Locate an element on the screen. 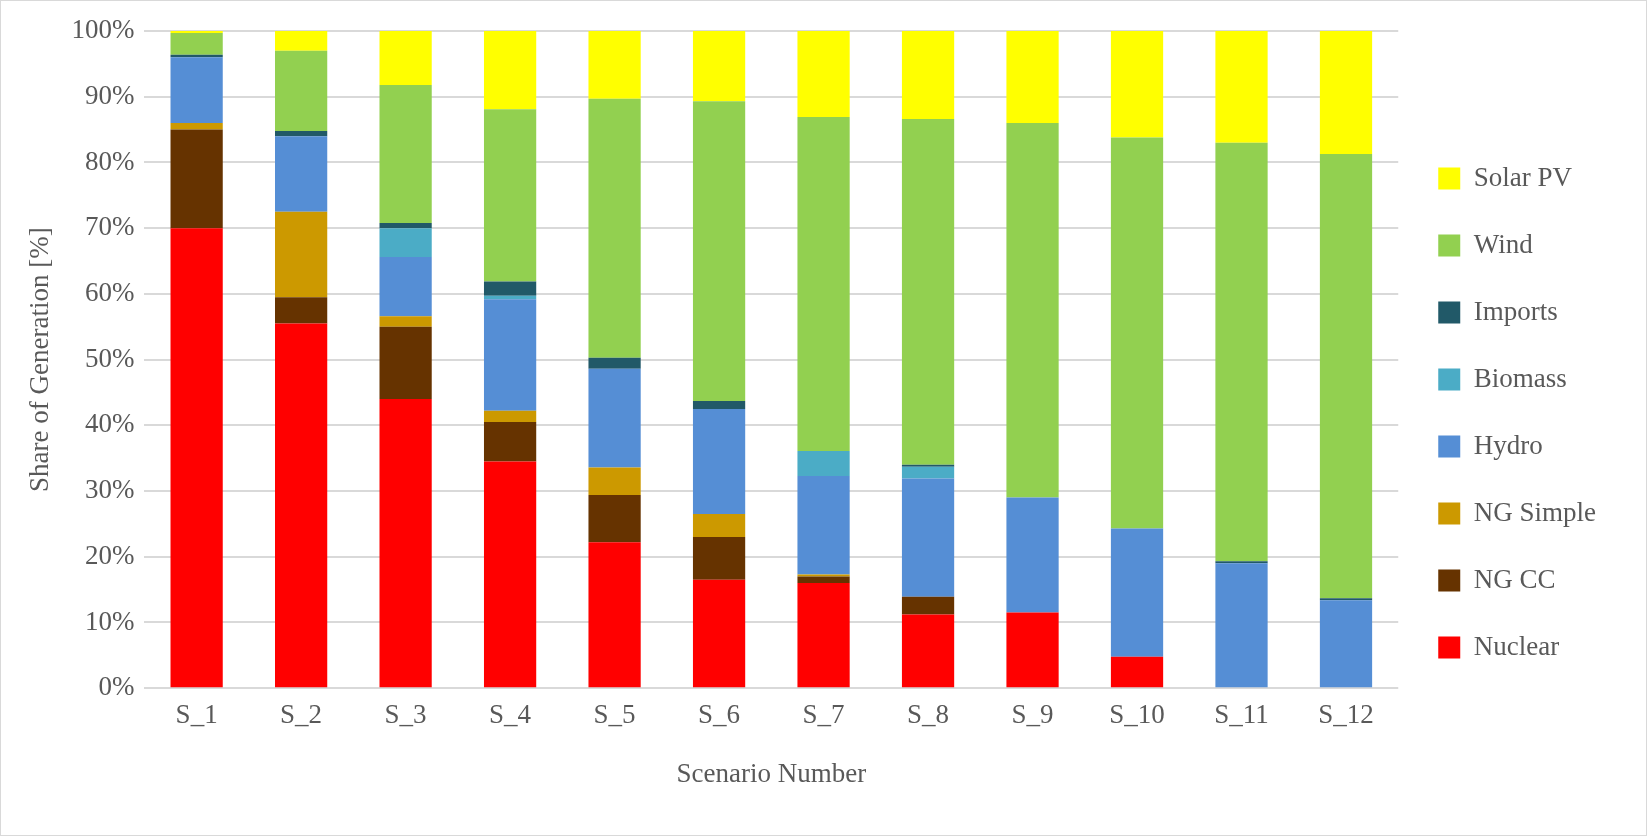 This screenshot has width=1647, height=836. y-tick-label: 100% is located at coordinates (103, 29).